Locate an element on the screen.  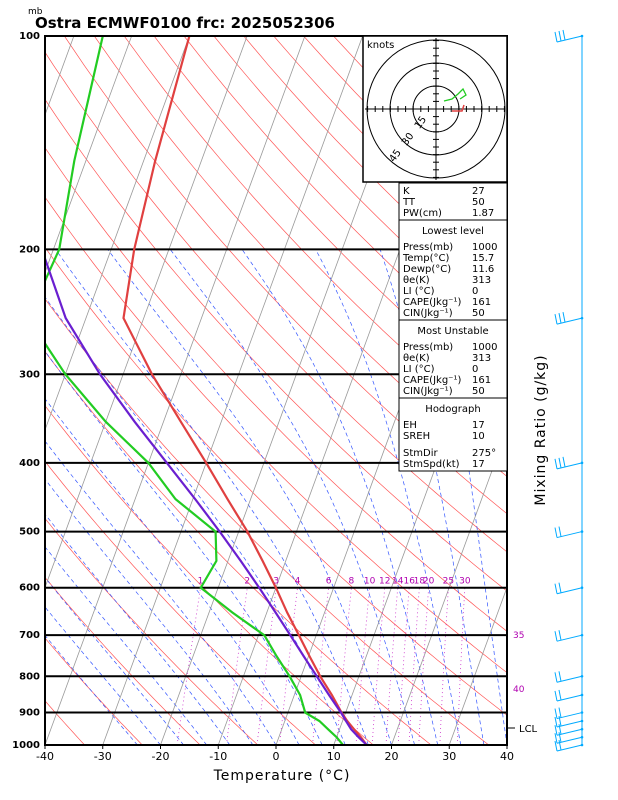
index-label: StmSpd(kt) is located at coordinates (431, 464).